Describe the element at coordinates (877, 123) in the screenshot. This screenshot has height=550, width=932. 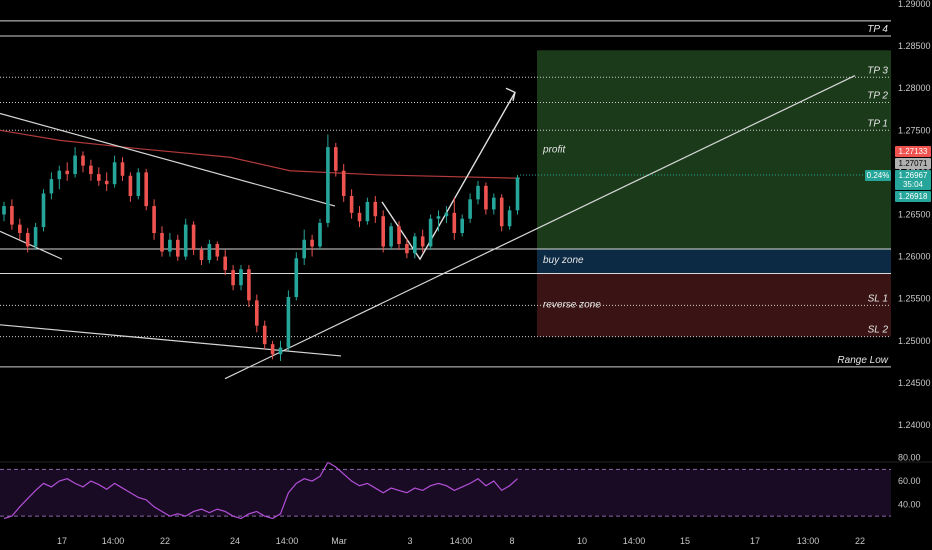
I see `level-label: TP 1` at that location.